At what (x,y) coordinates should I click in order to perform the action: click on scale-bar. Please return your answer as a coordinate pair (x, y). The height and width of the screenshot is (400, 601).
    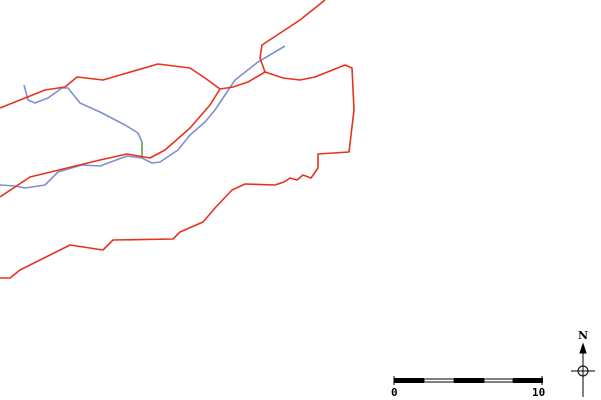
    Looking at the image, I should click on (468, 380).